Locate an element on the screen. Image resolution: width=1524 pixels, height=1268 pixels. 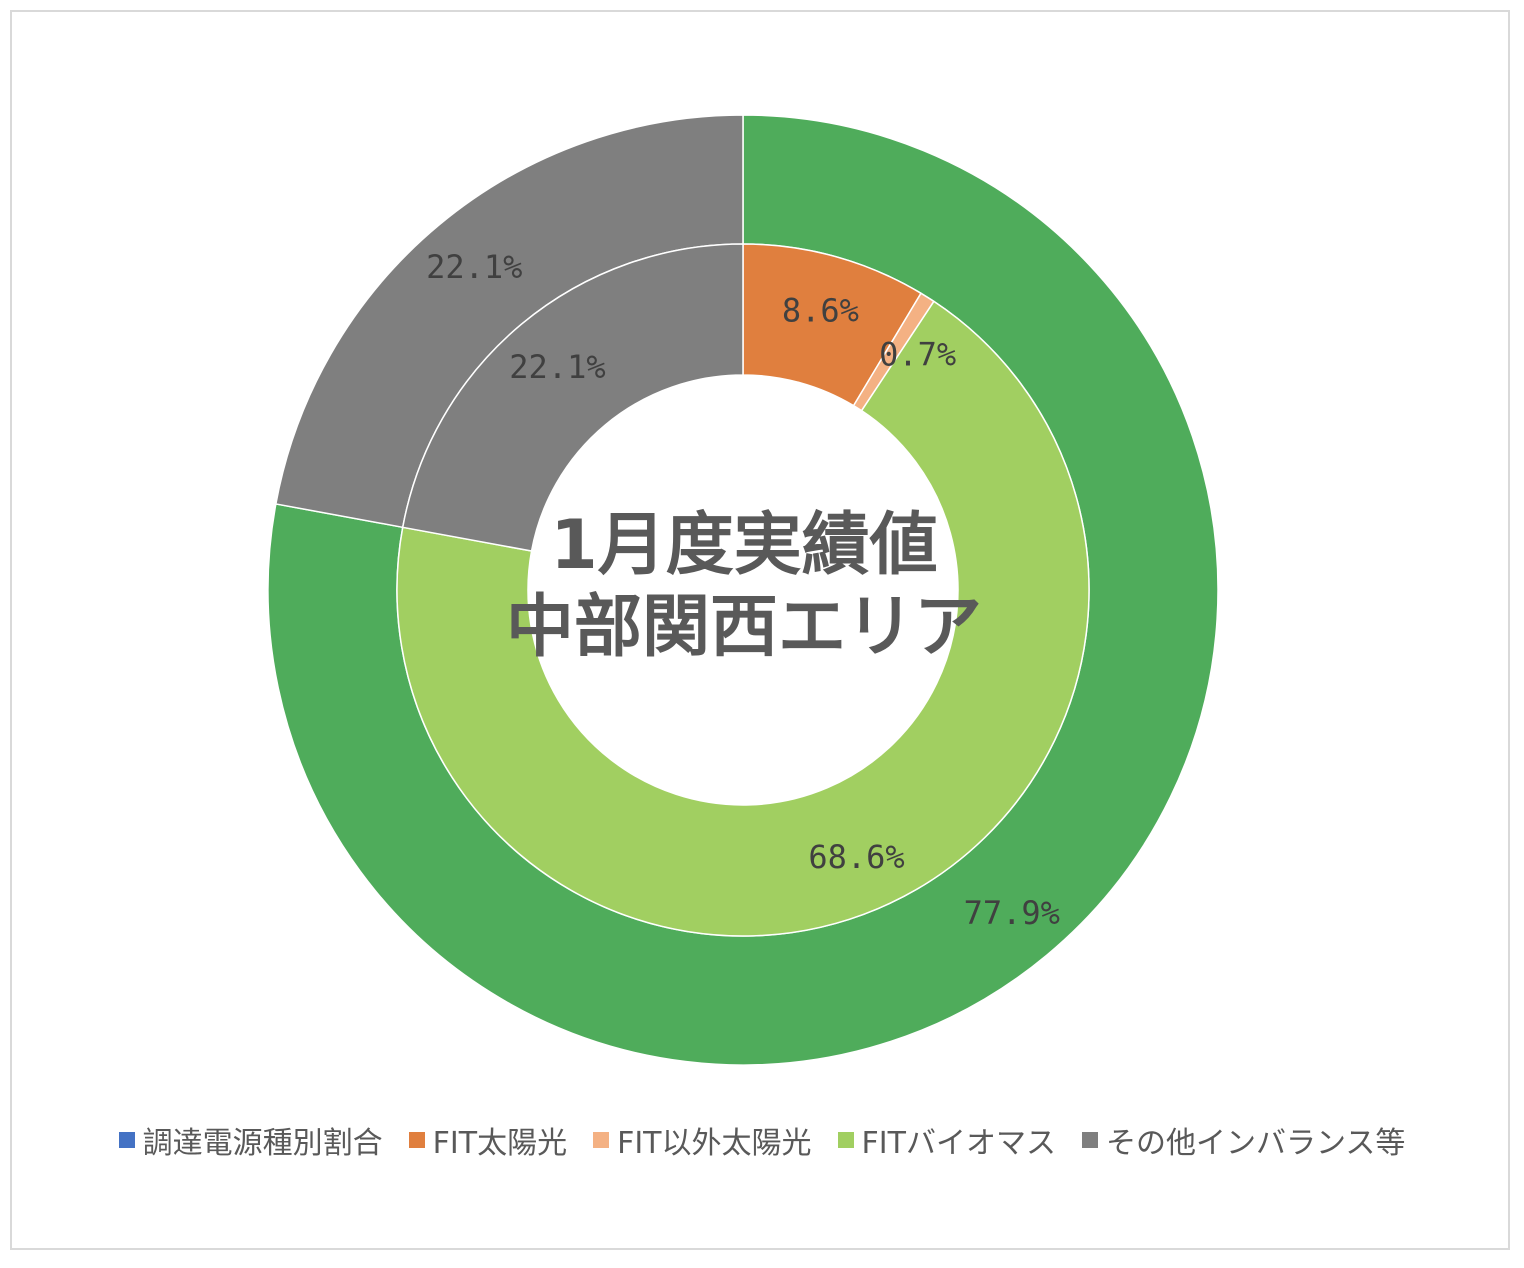
legend-item: 調達電源種別割合 is located at coordinates (250, 1140).